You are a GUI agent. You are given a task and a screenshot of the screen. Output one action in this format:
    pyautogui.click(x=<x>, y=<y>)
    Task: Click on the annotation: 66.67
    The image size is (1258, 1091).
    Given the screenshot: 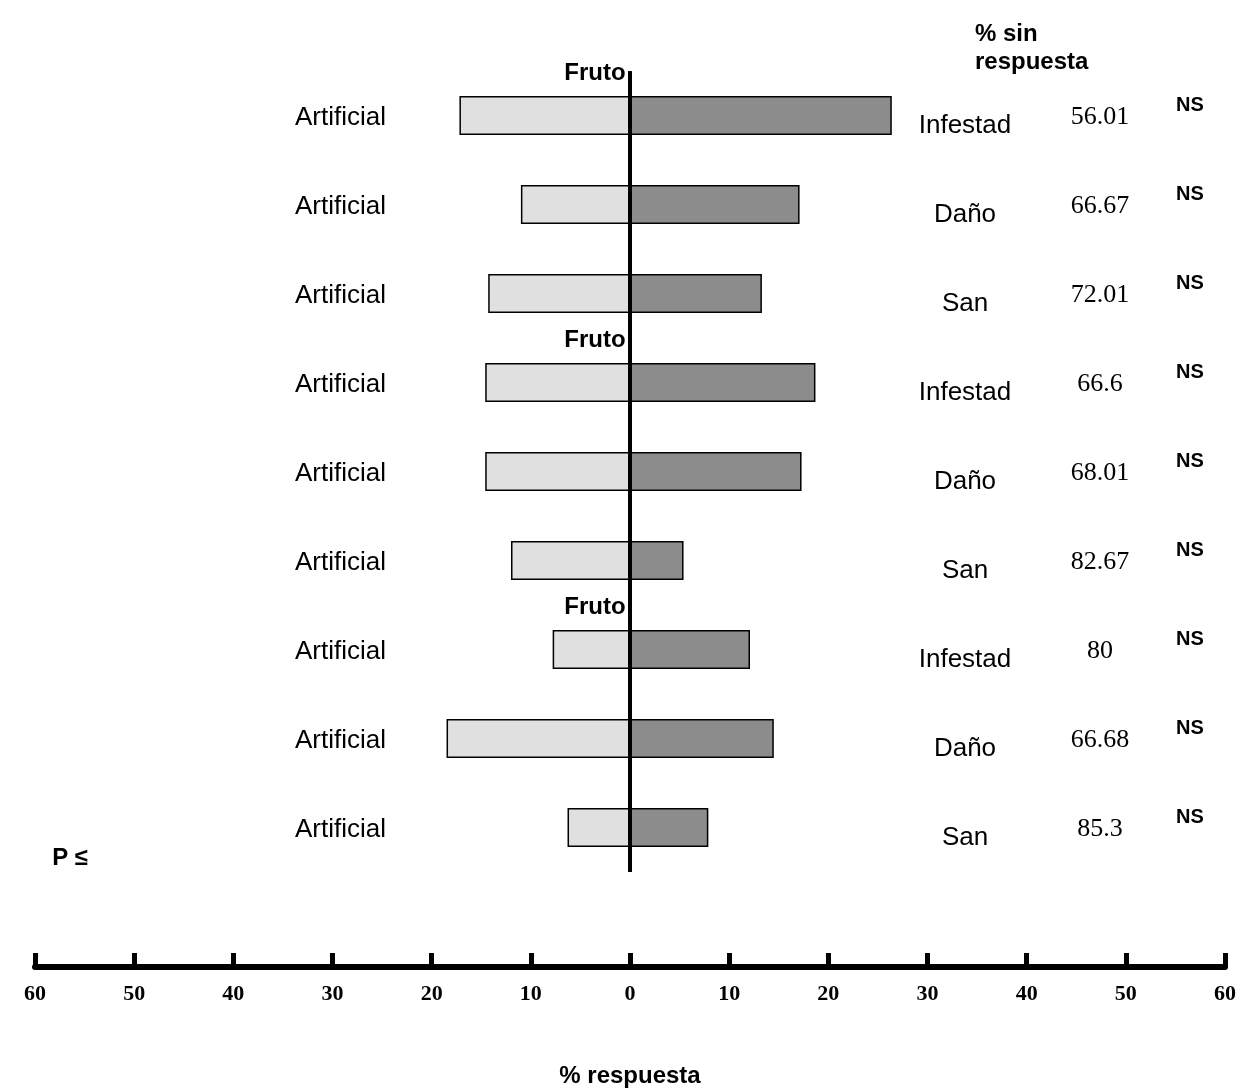 What is the action you would take?
    pyautogui.click(x=1100, y=204)
    